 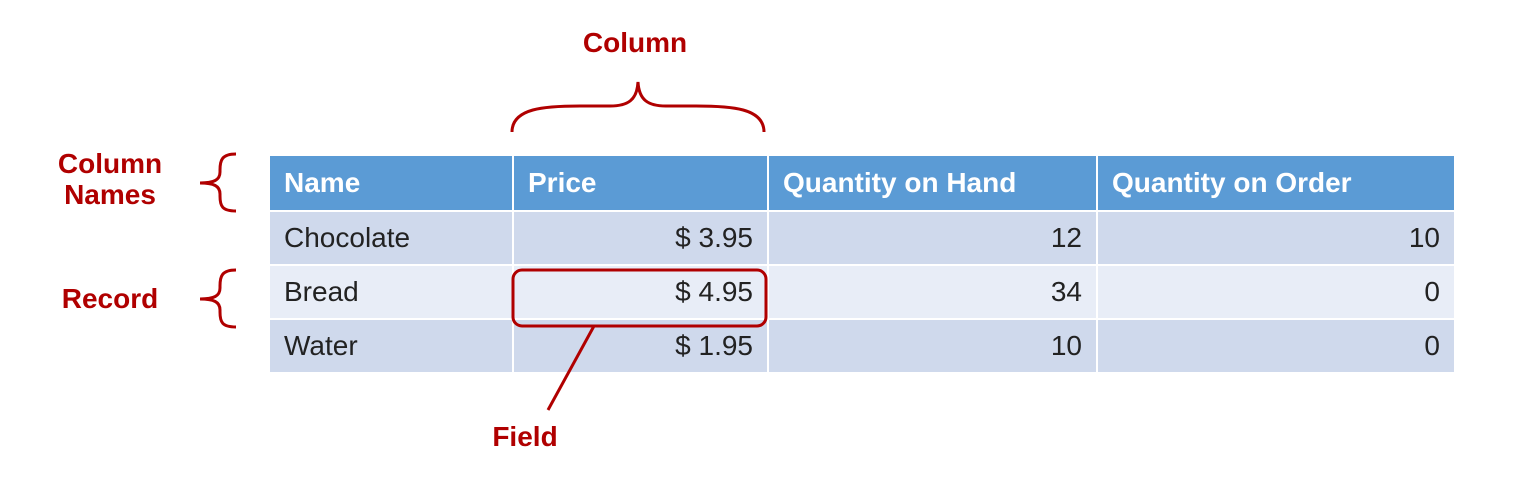 I want to click on column-names-line2: Names, so click(x=110, y=194).